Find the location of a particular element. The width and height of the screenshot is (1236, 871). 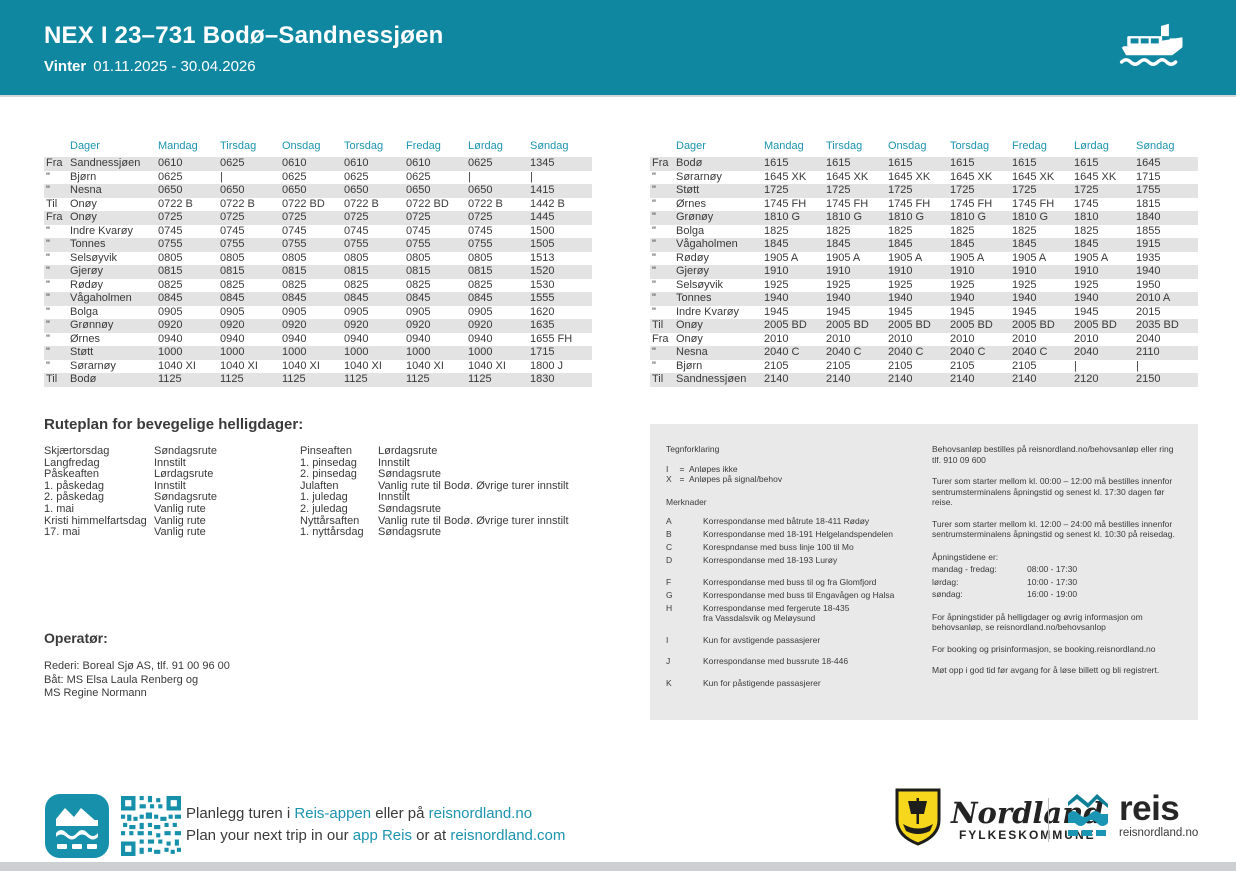

footer-link: app Reis is located at coordinates (382, 835).